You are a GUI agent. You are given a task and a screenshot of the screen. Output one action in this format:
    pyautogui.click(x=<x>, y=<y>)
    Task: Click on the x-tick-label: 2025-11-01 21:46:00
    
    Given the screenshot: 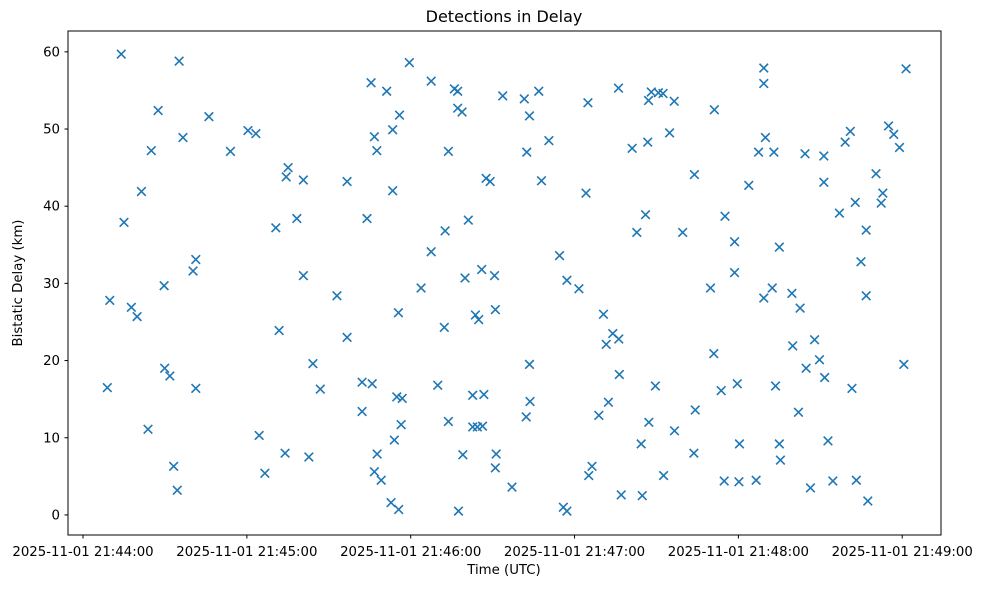 What is the action you would take?
    pyautogui.click(x=410, y=552)
    